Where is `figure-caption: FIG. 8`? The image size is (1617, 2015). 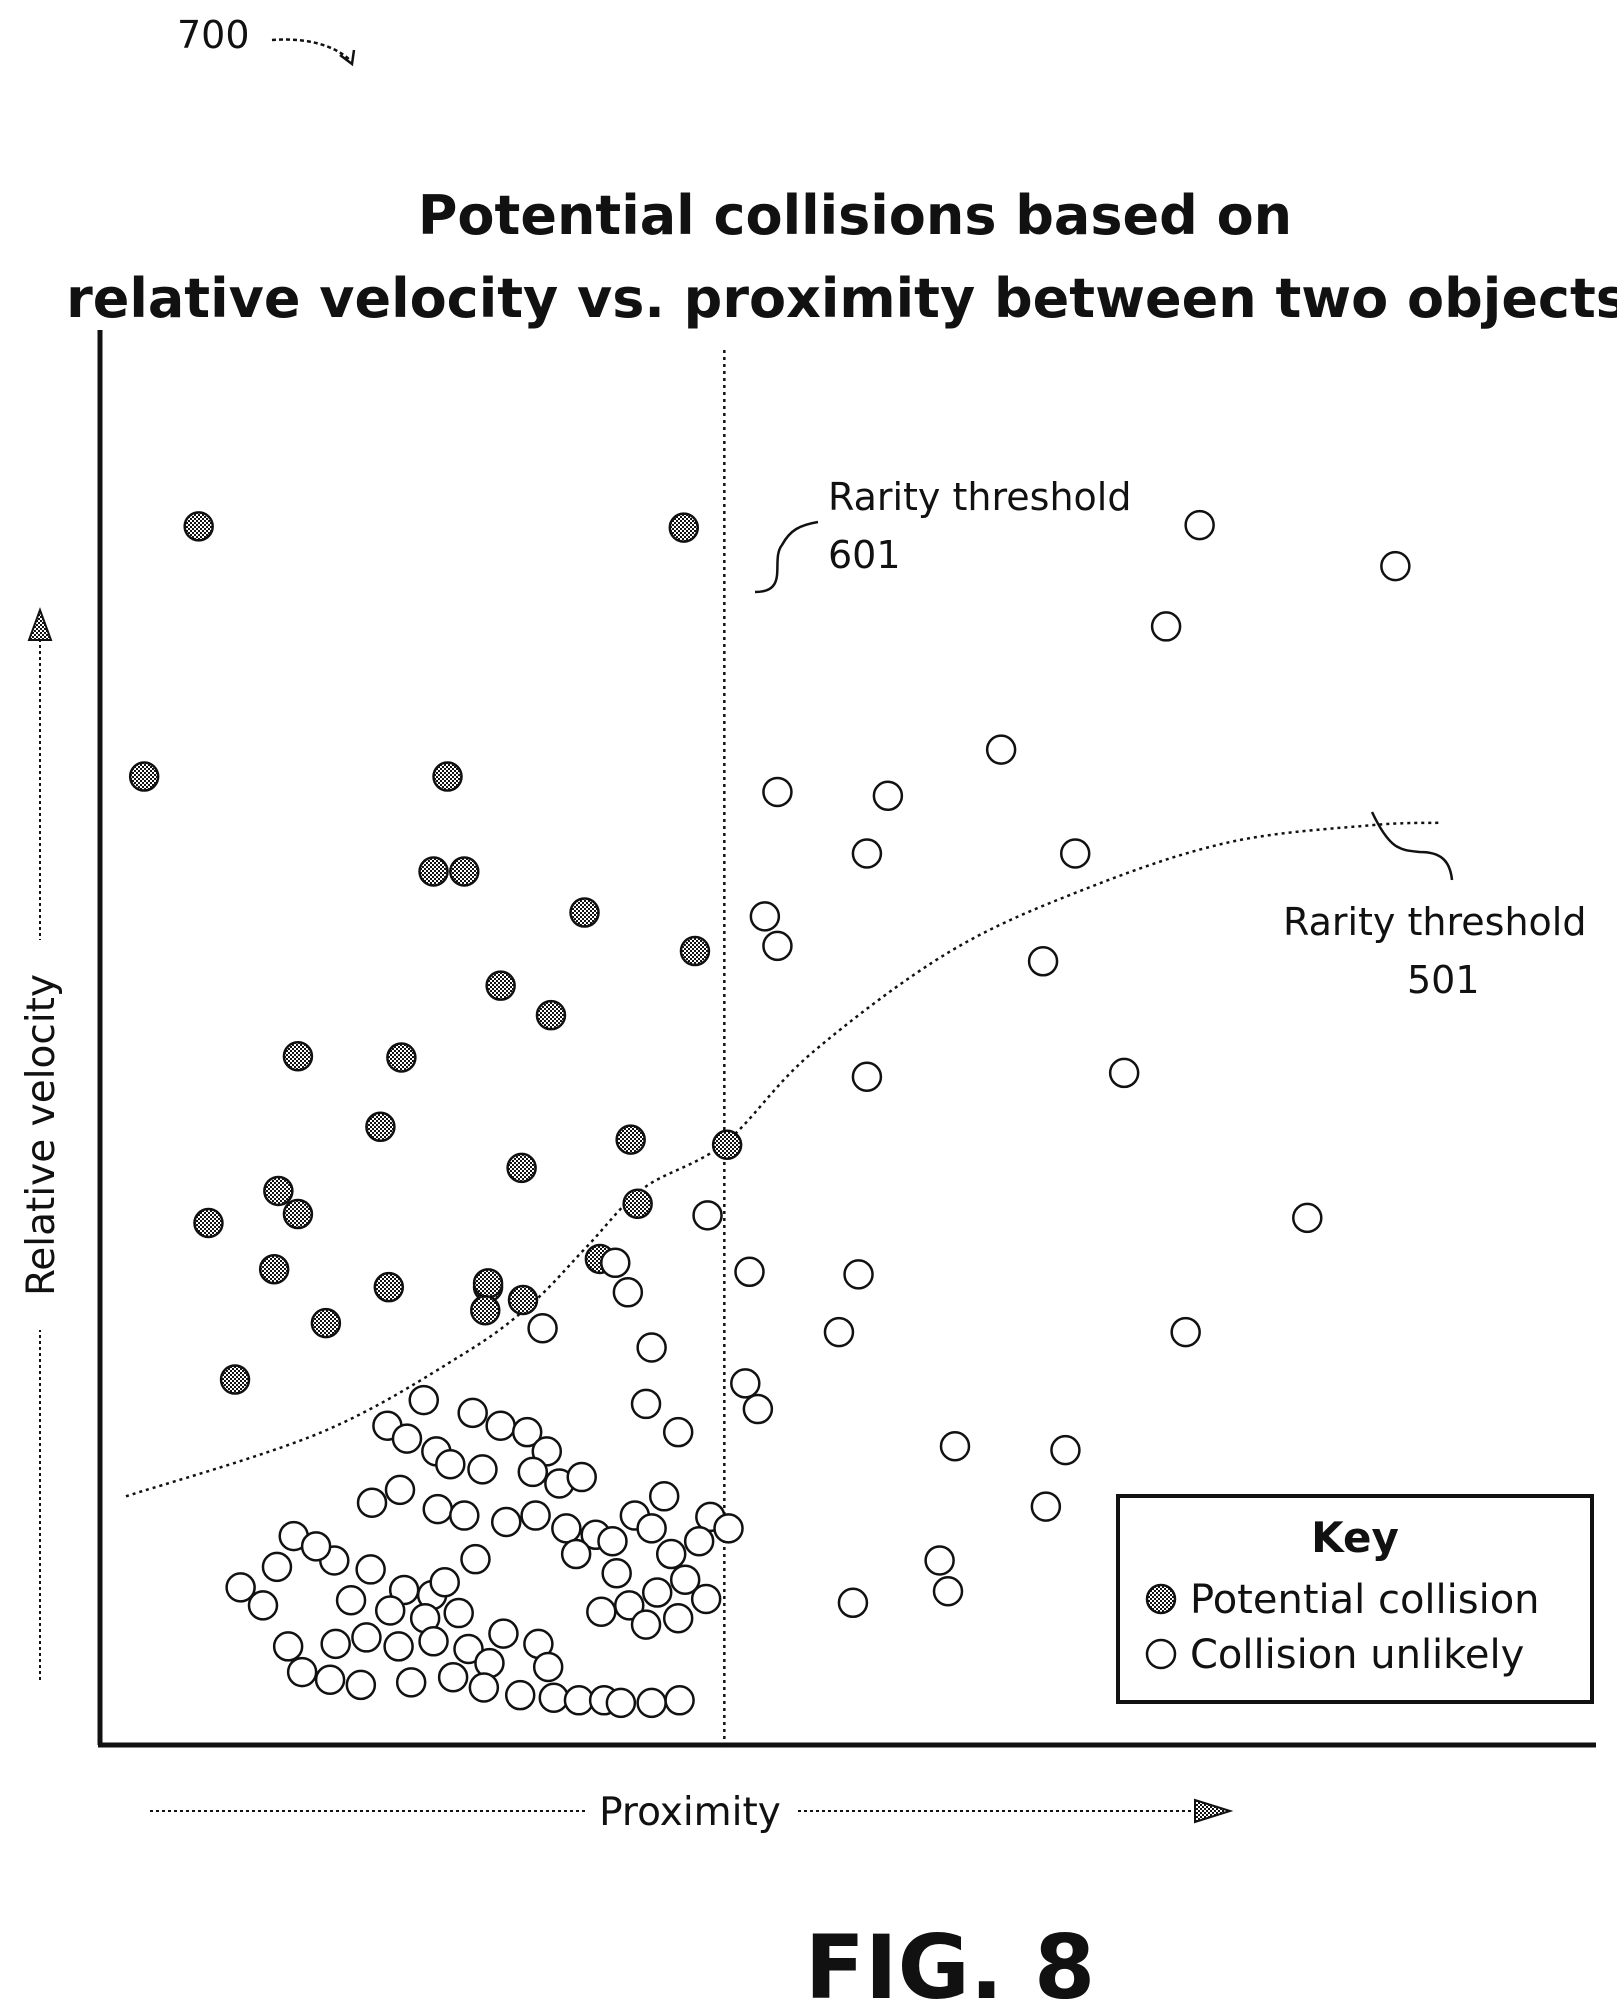 figure-caption: FIG. 8 is located at coordinates (950, 1965).